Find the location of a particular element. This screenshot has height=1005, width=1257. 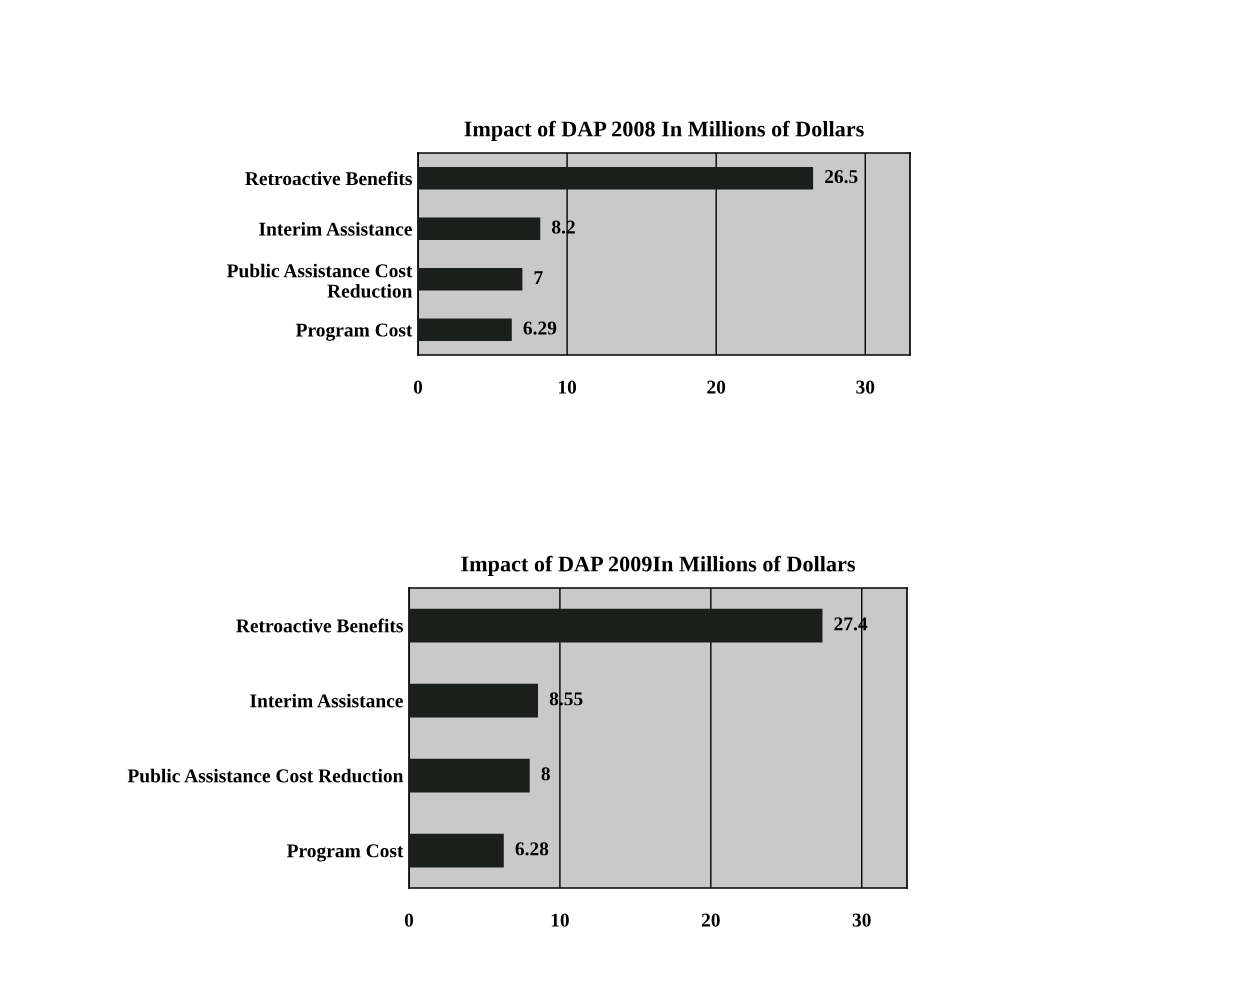

data-label: 6.29 is located at coordinates (540, 328).